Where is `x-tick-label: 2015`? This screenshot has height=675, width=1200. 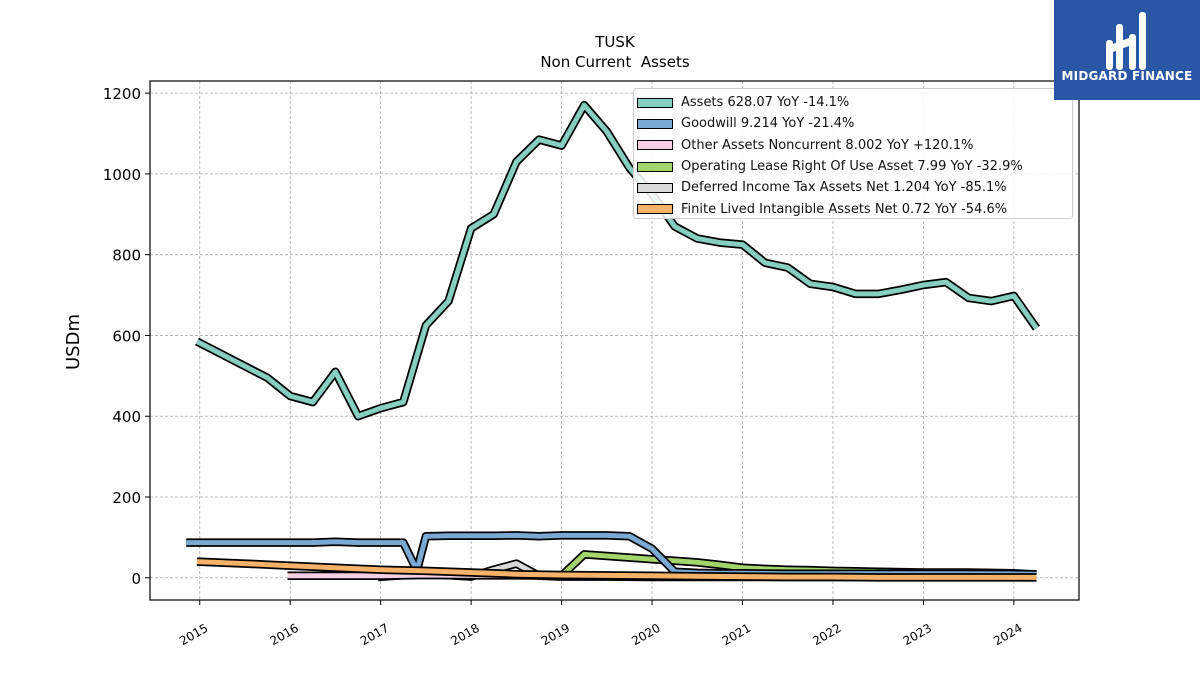 x-tick-label: 2015 is located at coordinates (193, 634).